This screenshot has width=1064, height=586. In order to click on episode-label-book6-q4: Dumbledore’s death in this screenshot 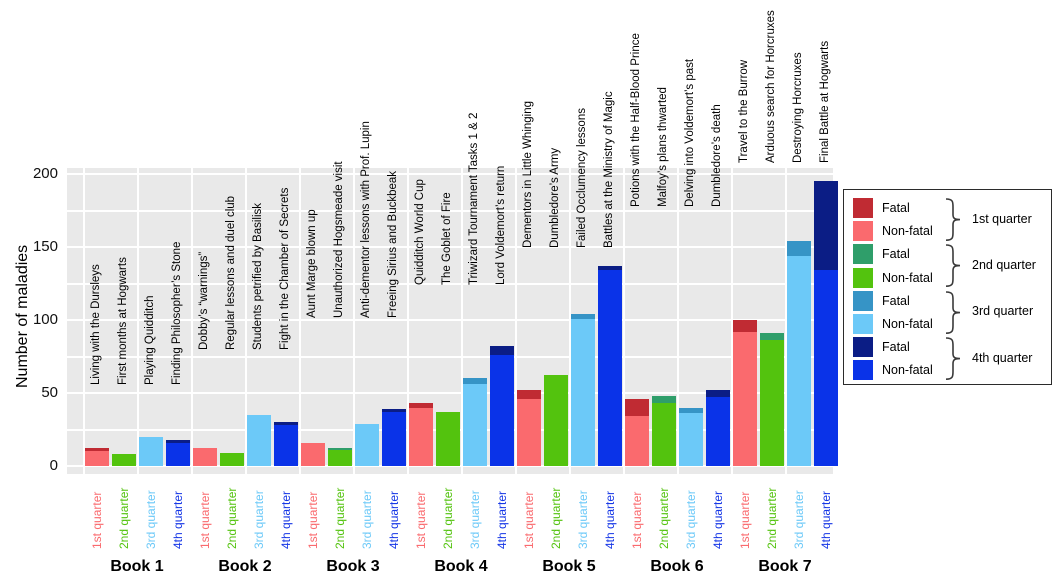, I will do `click(716, 155)`.